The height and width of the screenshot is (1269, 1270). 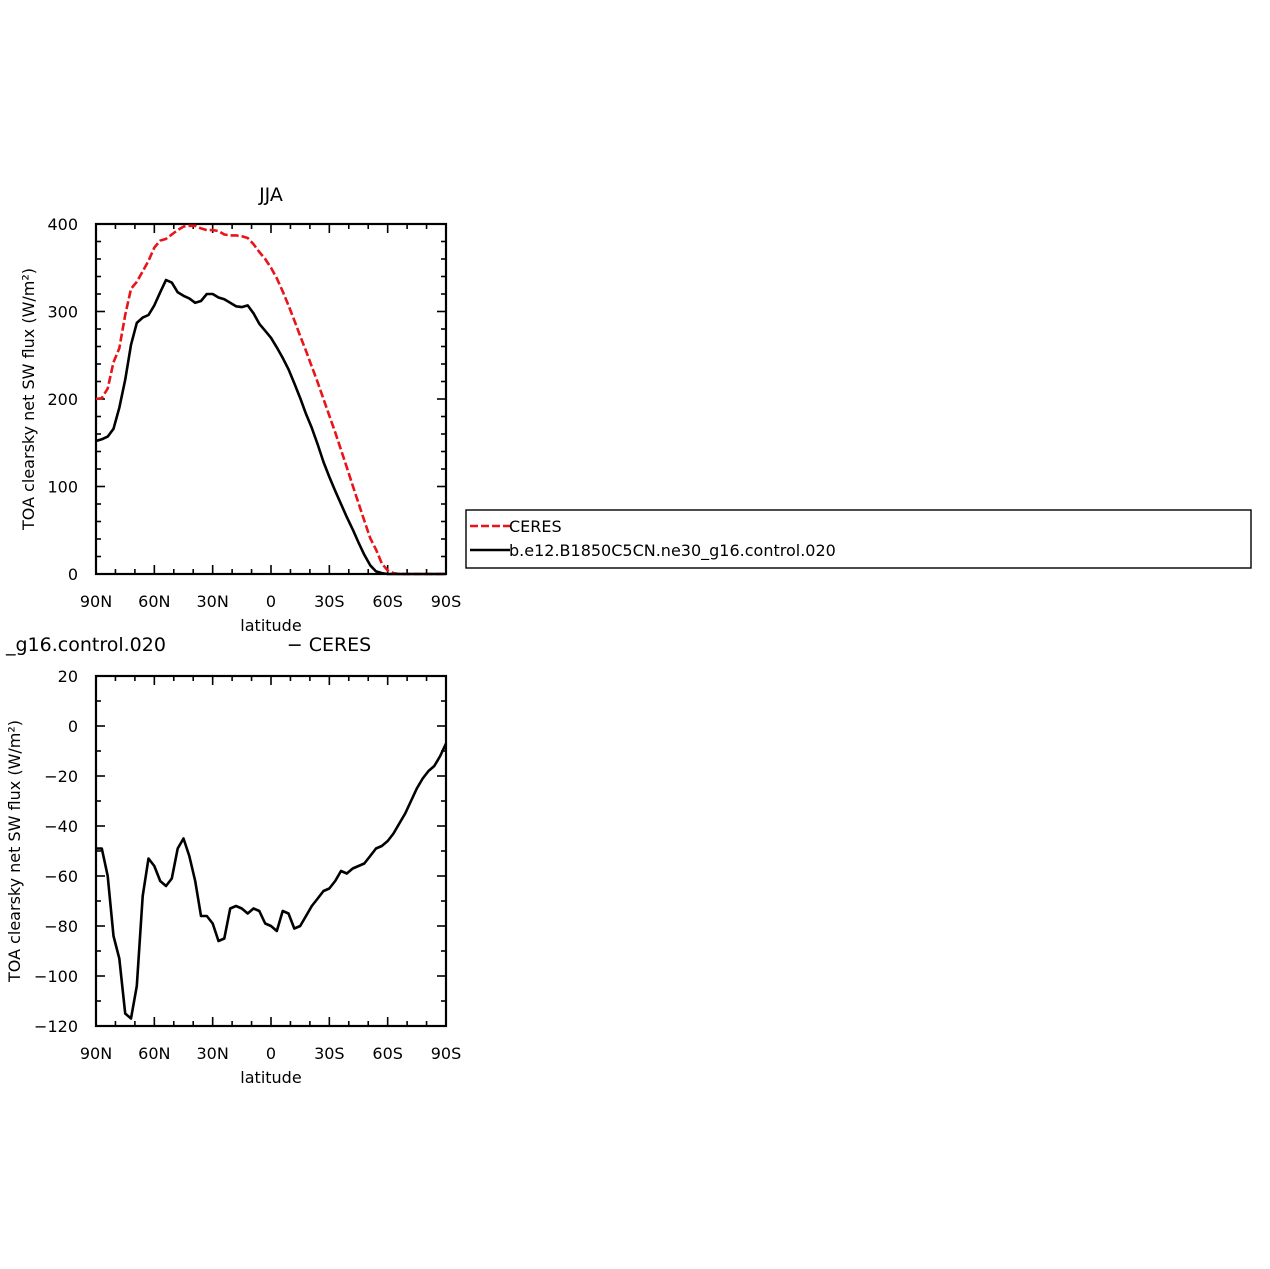 I want to click on series-line-ceres, so click(x=270, y=400).